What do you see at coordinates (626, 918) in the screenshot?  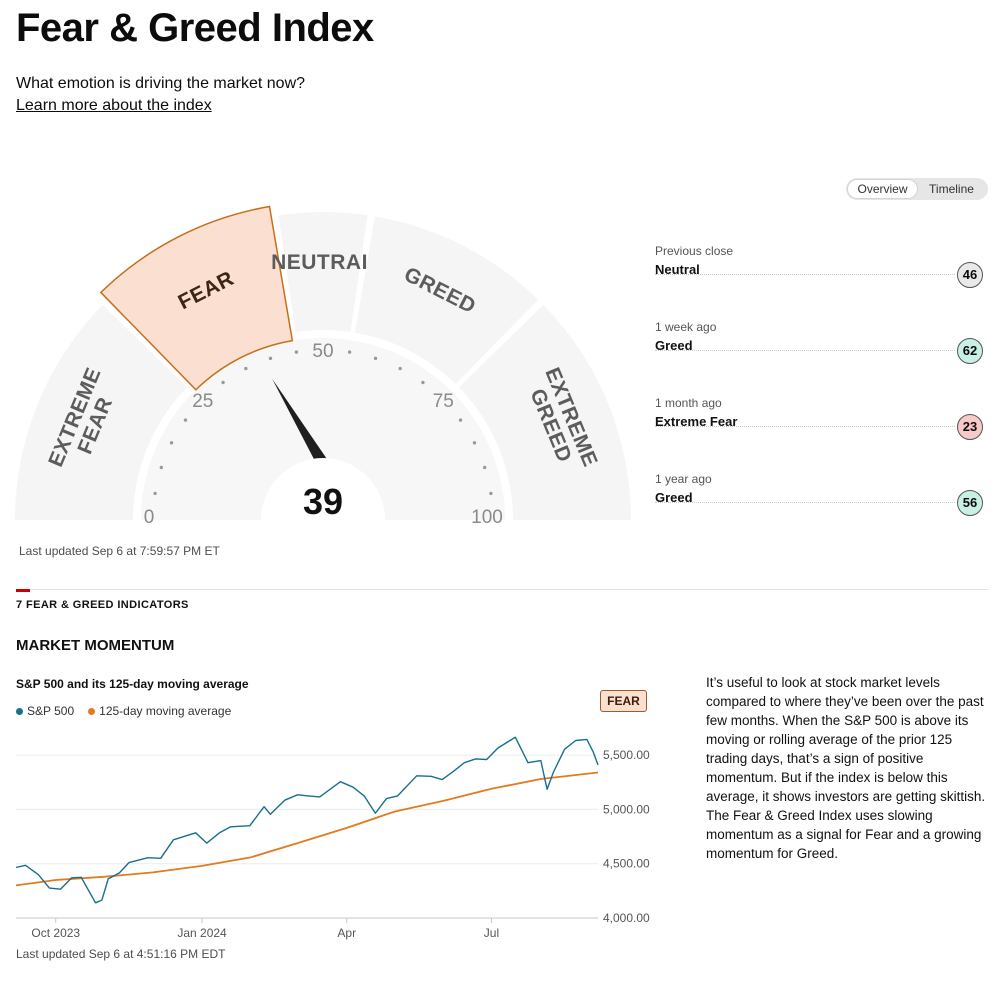 I see `chart-y-tick-label: 4,000.00` at bounding box center [626, 918].